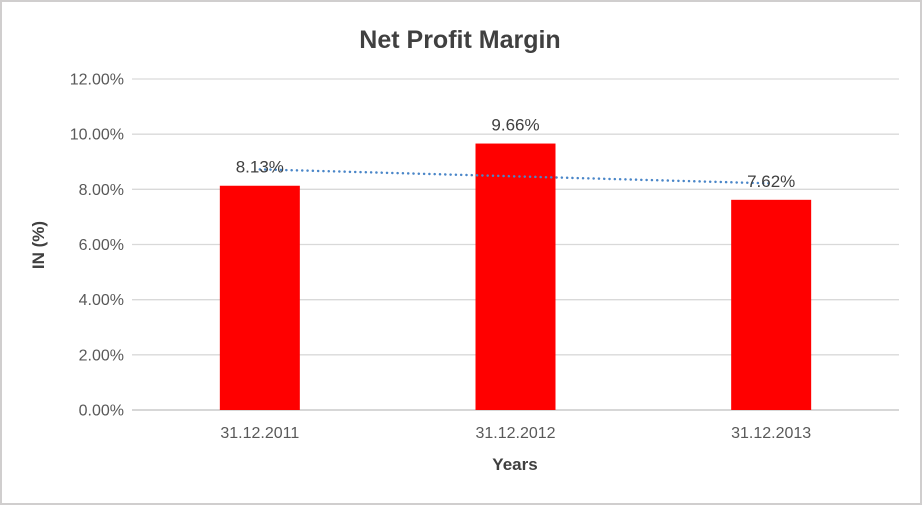 Image resolution: width=922 pixels, height=505 pixels. Describe the element at coordinates (514, 464) in the screenshot. I see `x-axis-title: Years` at that location.